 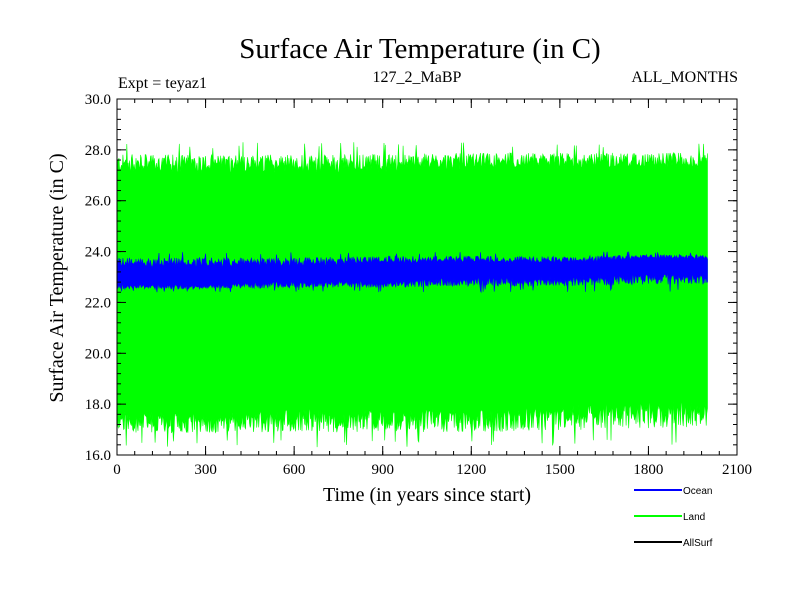 I want to click on x-tick-label: 0, so click(x=117, y=470).